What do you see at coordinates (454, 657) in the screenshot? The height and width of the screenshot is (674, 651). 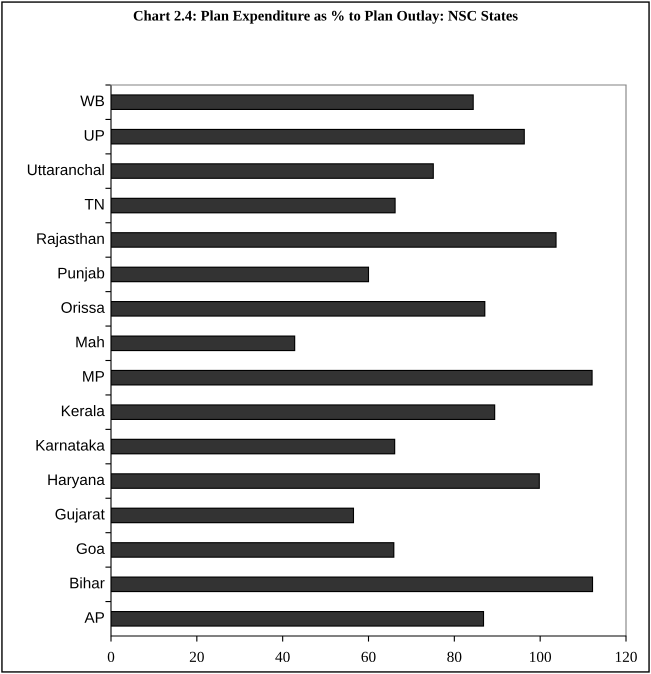 I see `x-tick-label: 80` at bounding box center [454, 657].